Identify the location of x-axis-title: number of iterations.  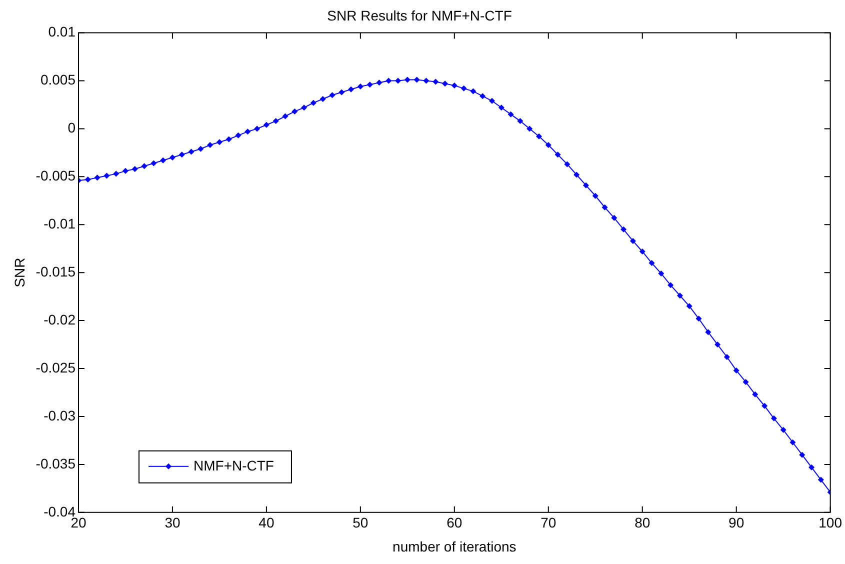
(454, 546).